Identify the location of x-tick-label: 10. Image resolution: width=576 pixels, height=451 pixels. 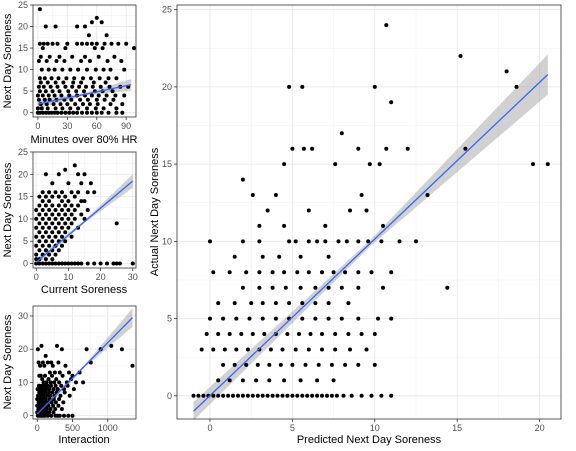
(375, 428).